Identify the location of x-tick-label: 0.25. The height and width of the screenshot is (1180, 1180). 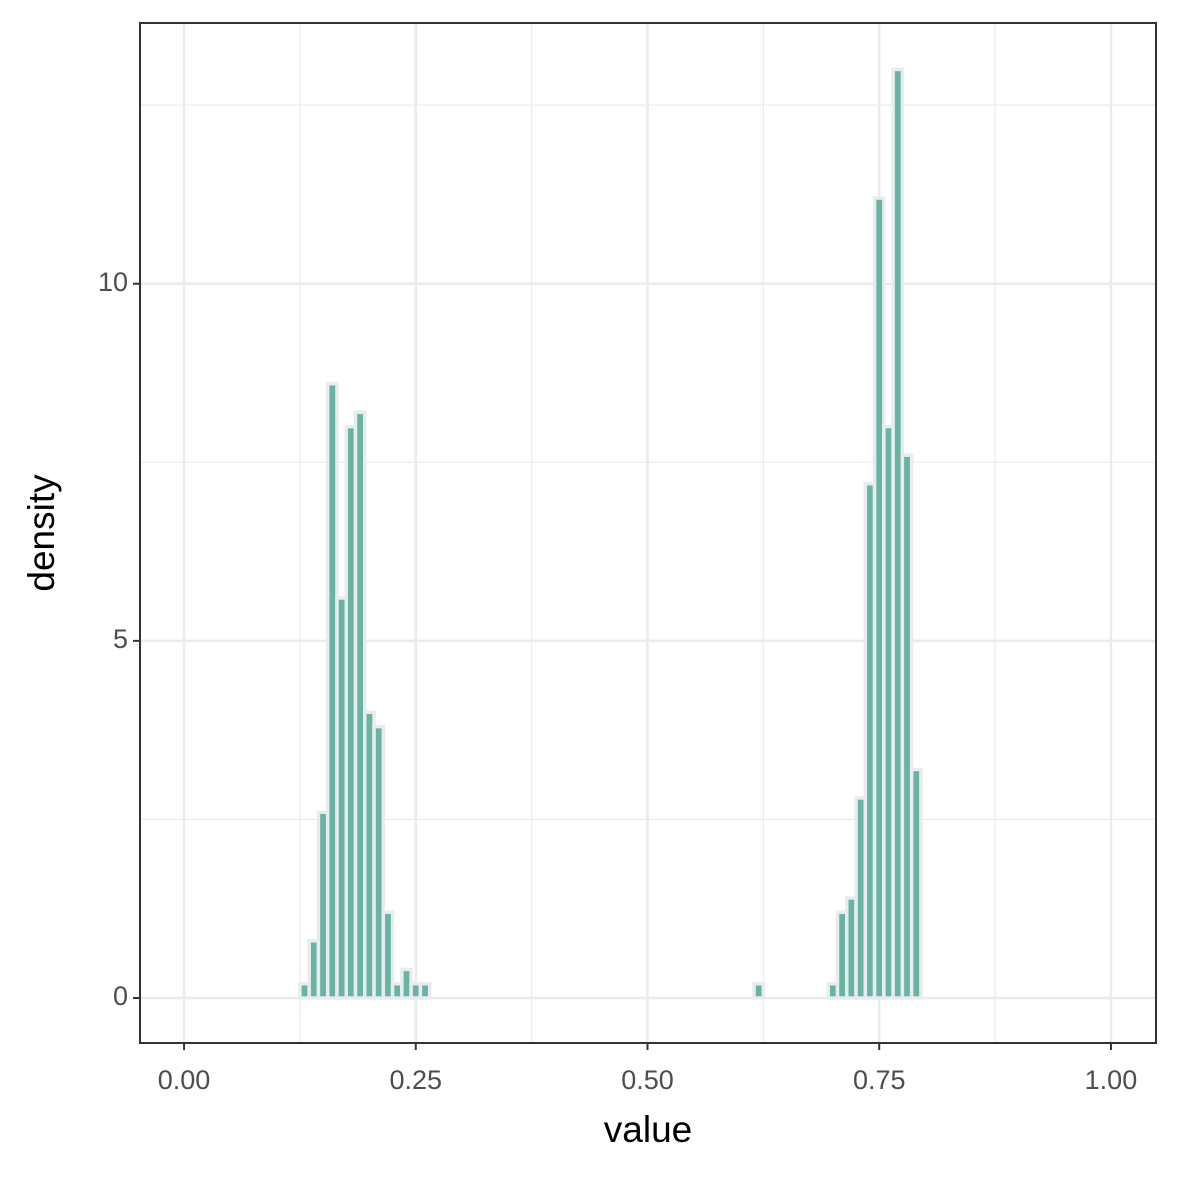
(415, 1080).